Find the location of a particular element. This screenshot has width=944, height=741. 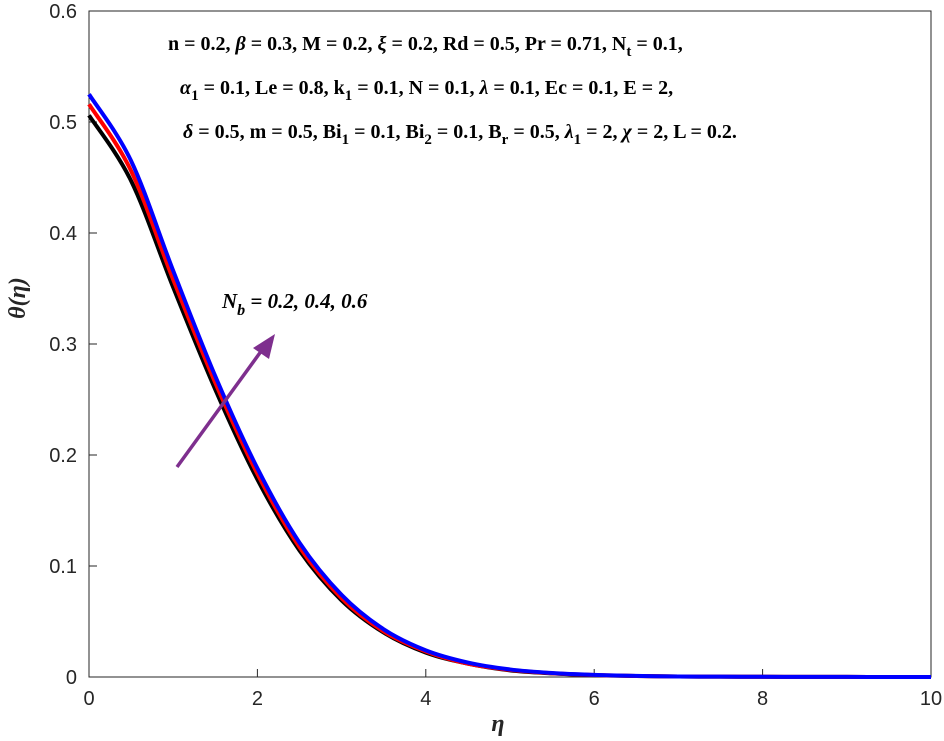

nb-annotation: Nb = 0.2, 0.4, 0.6 is located at coordinates (294, 304).